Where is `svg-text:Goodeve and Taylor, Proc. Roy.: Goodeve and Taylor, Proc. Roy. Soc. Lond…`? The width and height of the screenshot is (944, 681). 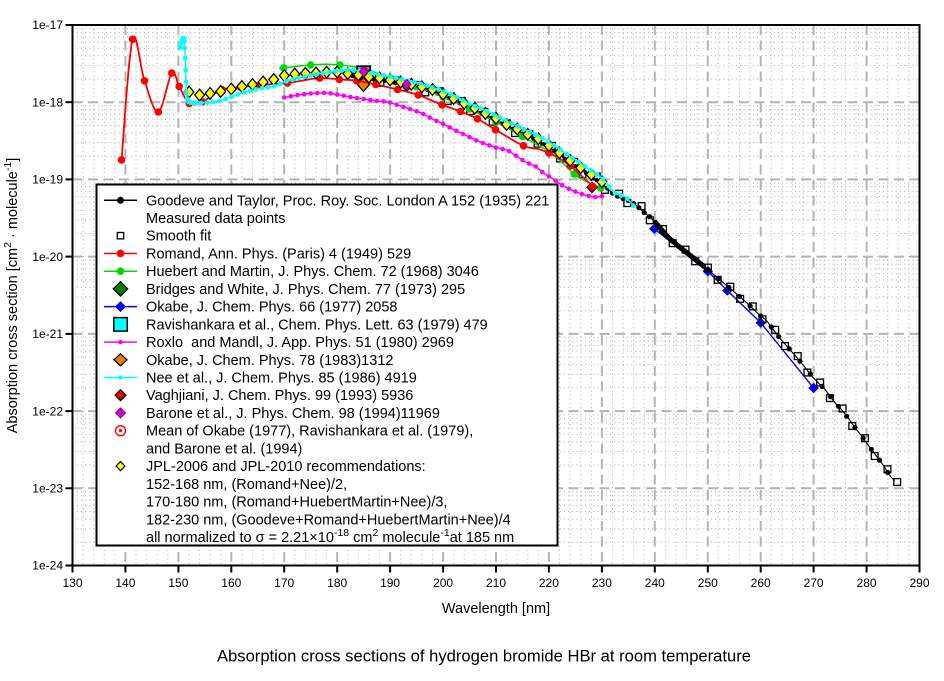
svg-text:Goodeve and Taylor, Proc. Roy.: Goodeve and Taylor, Proc. Roy. Soc. Lond… is located at coordinates (347, 201).